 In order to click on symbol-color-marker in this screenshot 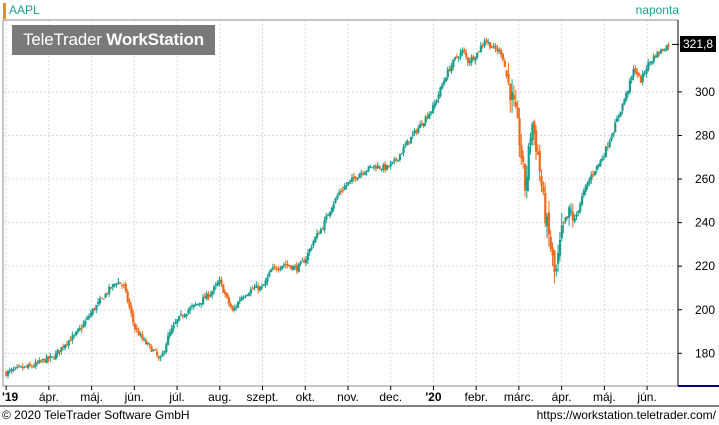, I will do `click(4, 11)`.